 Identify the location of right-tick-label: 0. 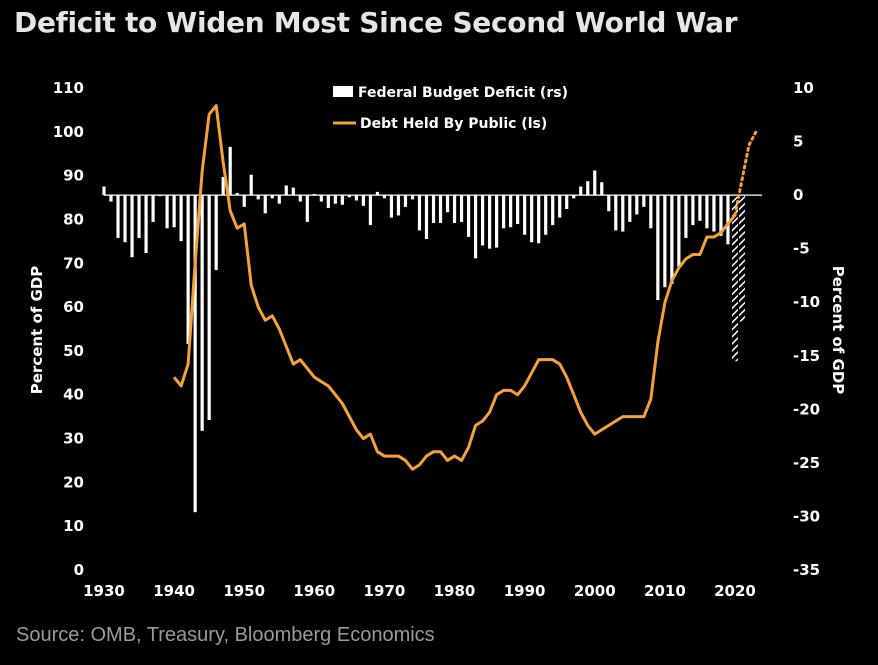
(798, 195).